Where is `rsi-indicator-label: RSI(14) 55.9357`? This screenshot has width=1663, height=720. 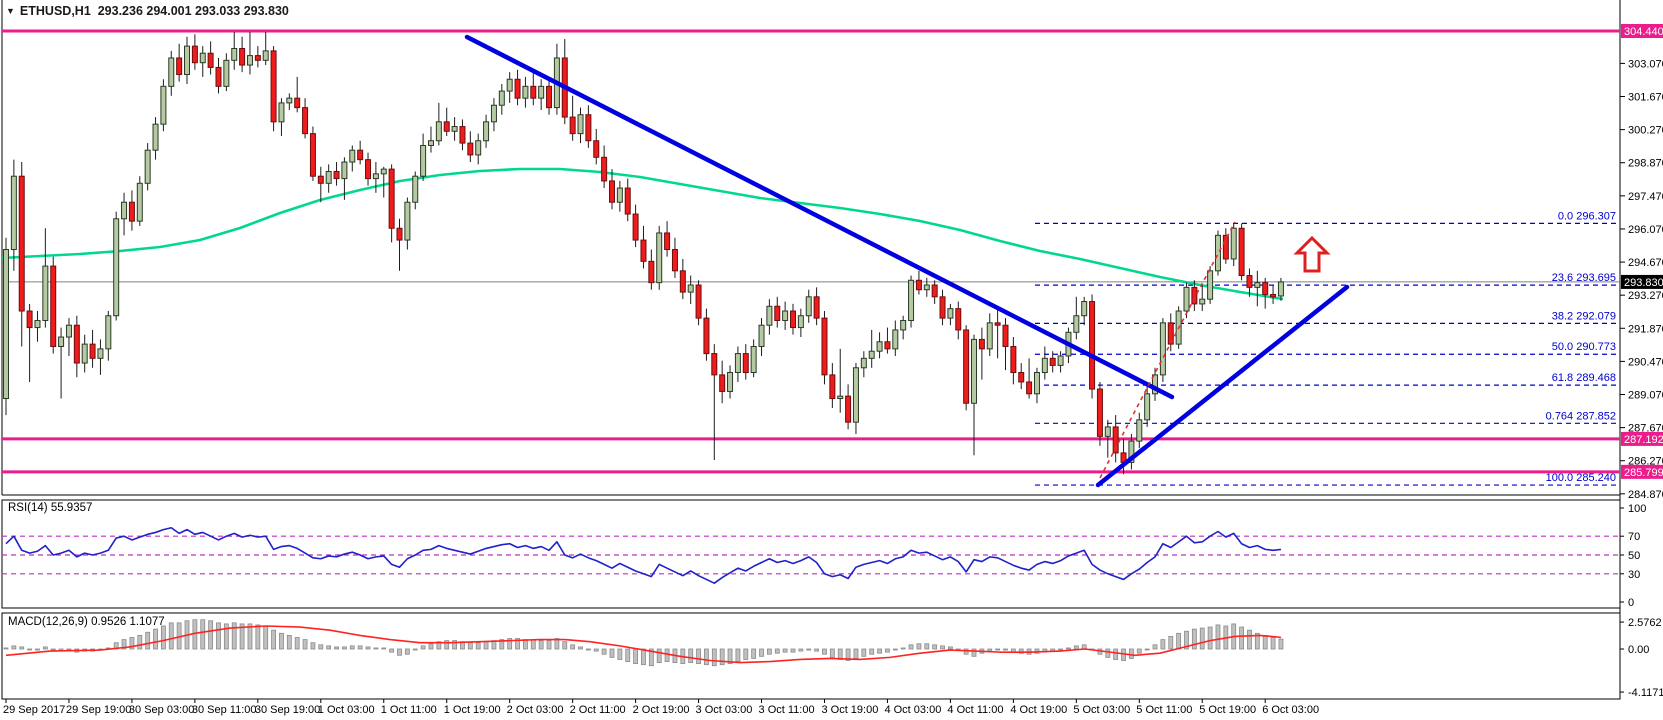
rsi-indicator-label: RSI(14) 55.9357 is located at coordinates (50, 508).